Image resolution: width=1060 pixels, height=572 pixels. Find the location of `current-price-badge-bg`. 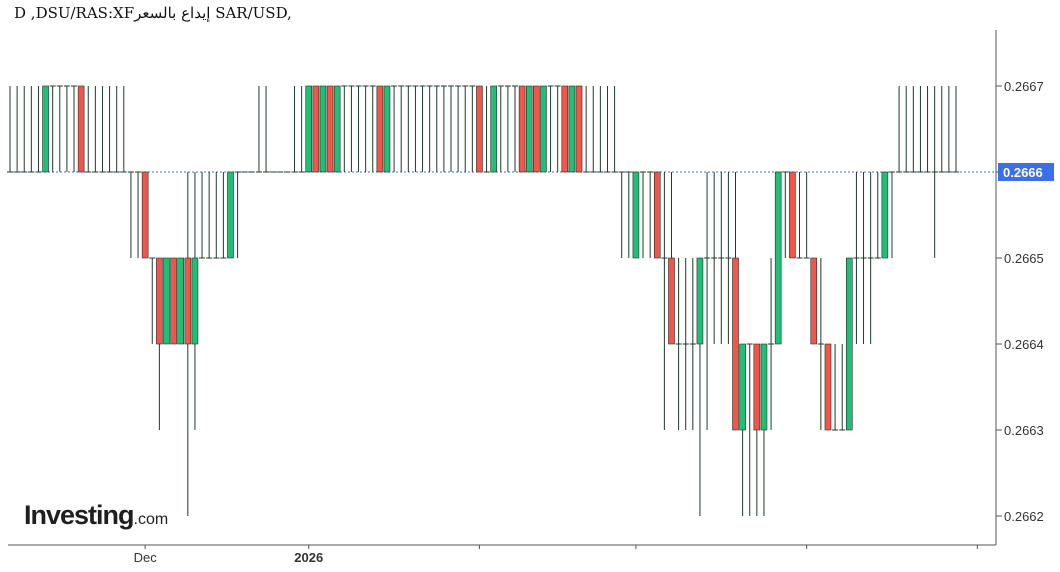

current-price-badge-bg is located at coordinates (1026, 172).